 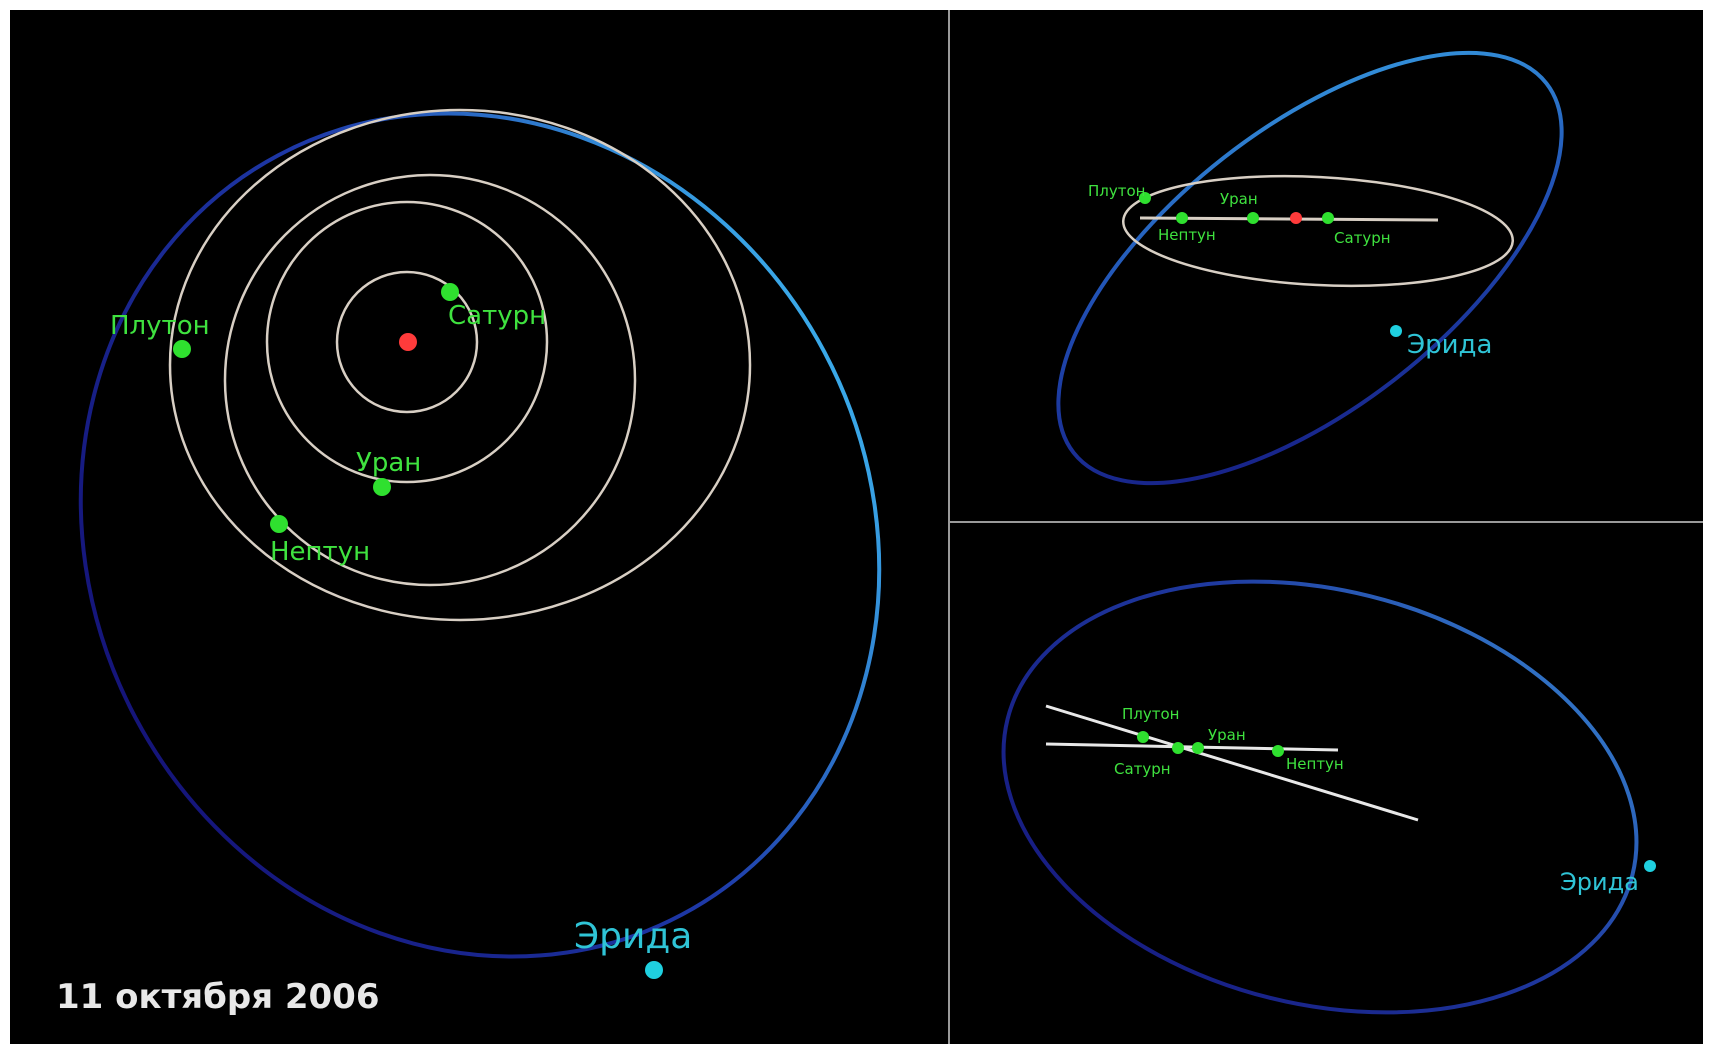 I want to click on neptune-orbit, so click(x=430, y=380).